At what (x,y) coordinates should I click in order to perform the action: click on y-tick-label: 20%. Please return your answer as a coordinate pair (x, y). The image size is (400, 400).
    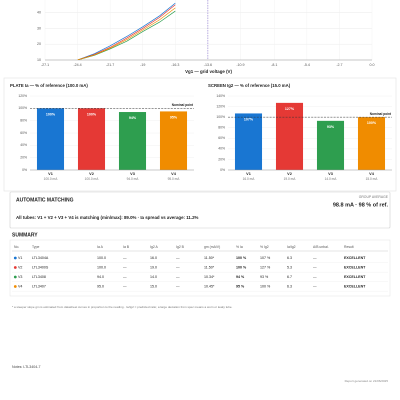
    Looking at the image, I should click on (23, 158).